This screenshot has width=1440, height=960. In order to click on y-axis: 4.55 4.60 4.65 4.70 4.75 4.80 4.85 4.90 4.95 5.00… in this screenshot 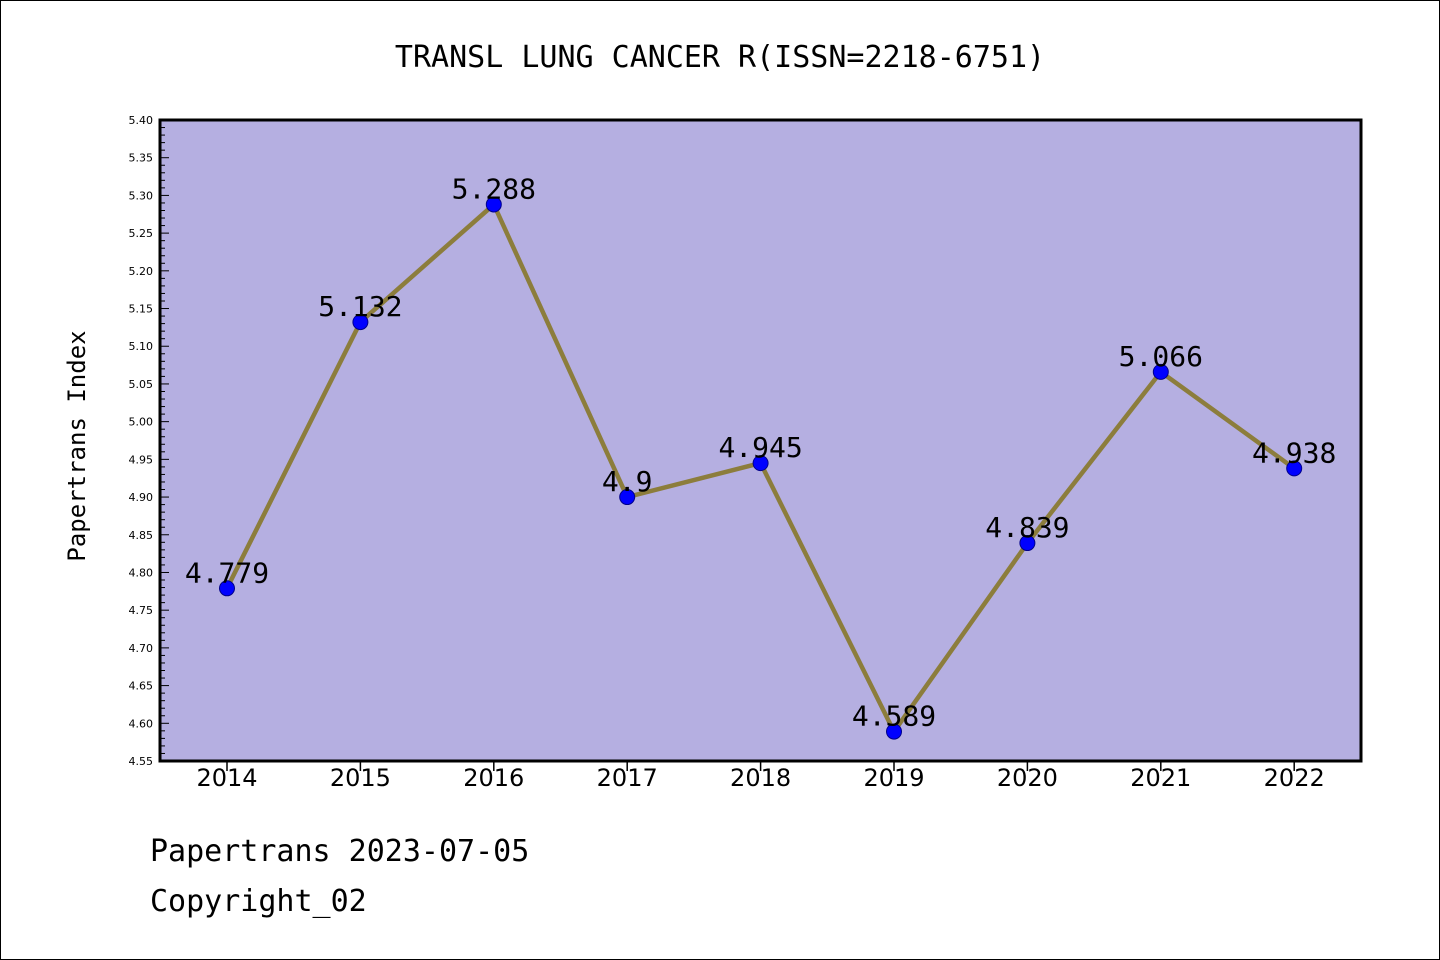, I will do `click(149, 441)`.